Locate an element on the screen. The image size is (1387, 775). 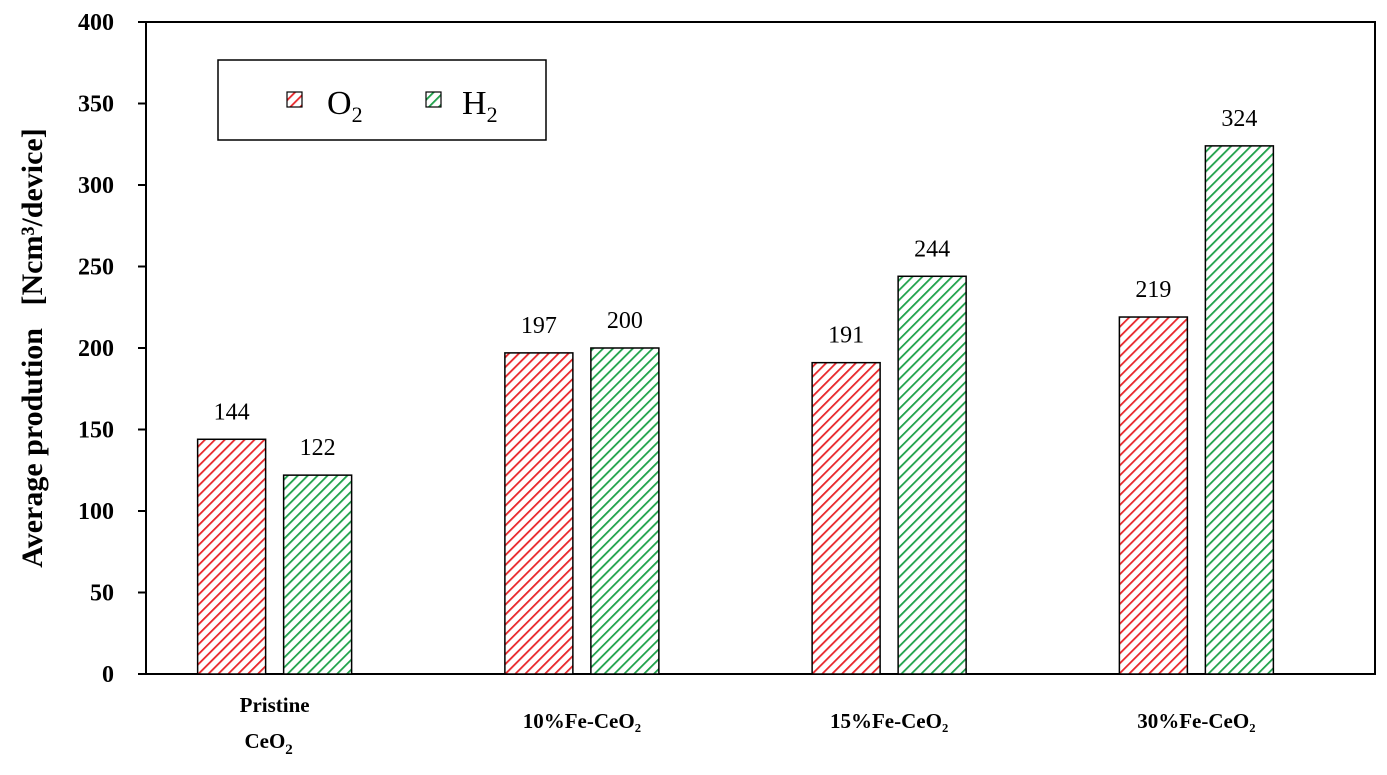
y-axis-title: Average prodution [Ncm³/device] is located at coordinates (32, 347).